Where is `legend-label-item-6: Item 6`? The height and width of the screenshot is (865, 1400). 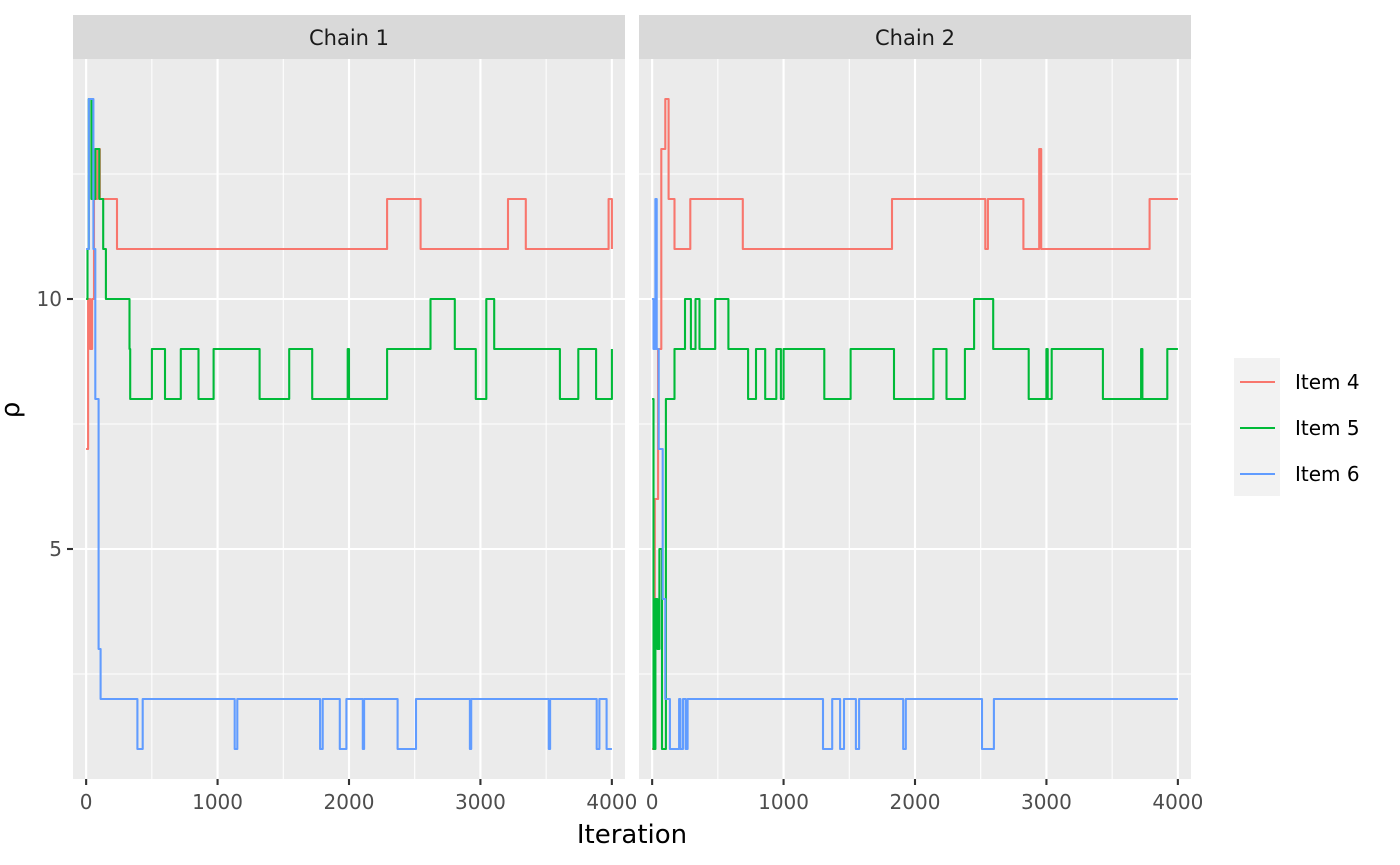
legend-label-item-6: Item 6 is located at coordinates (1327, 474).